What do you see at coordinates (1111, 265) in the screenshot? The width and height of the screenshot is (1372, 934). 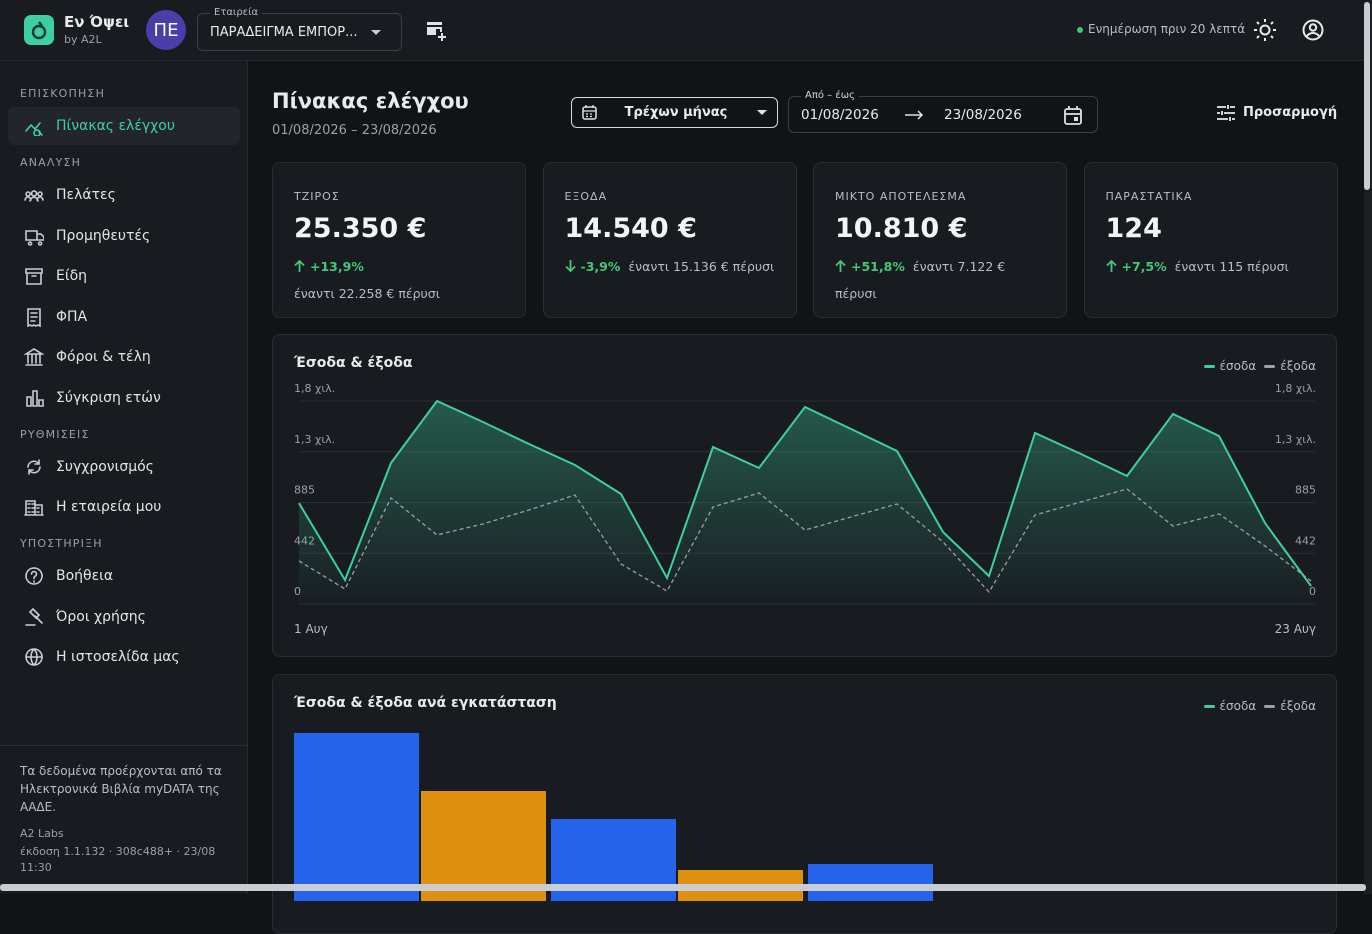 I see `arrow-path` at bounding box center [1111, 265].